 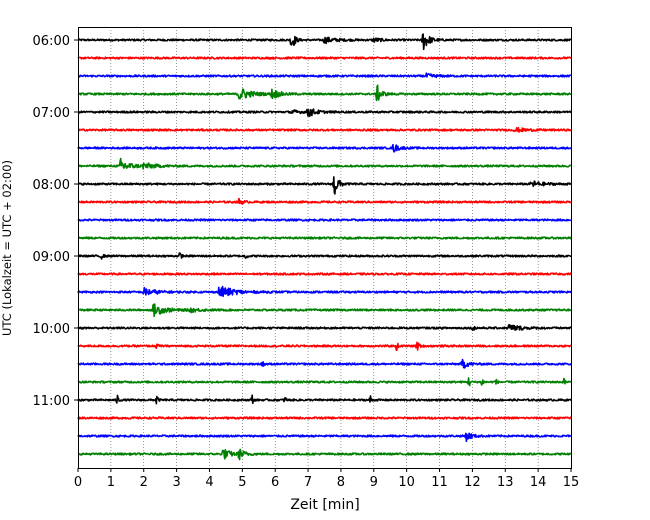 I want to click on y-tick-label: 08:00, so click(x=51, y=185).